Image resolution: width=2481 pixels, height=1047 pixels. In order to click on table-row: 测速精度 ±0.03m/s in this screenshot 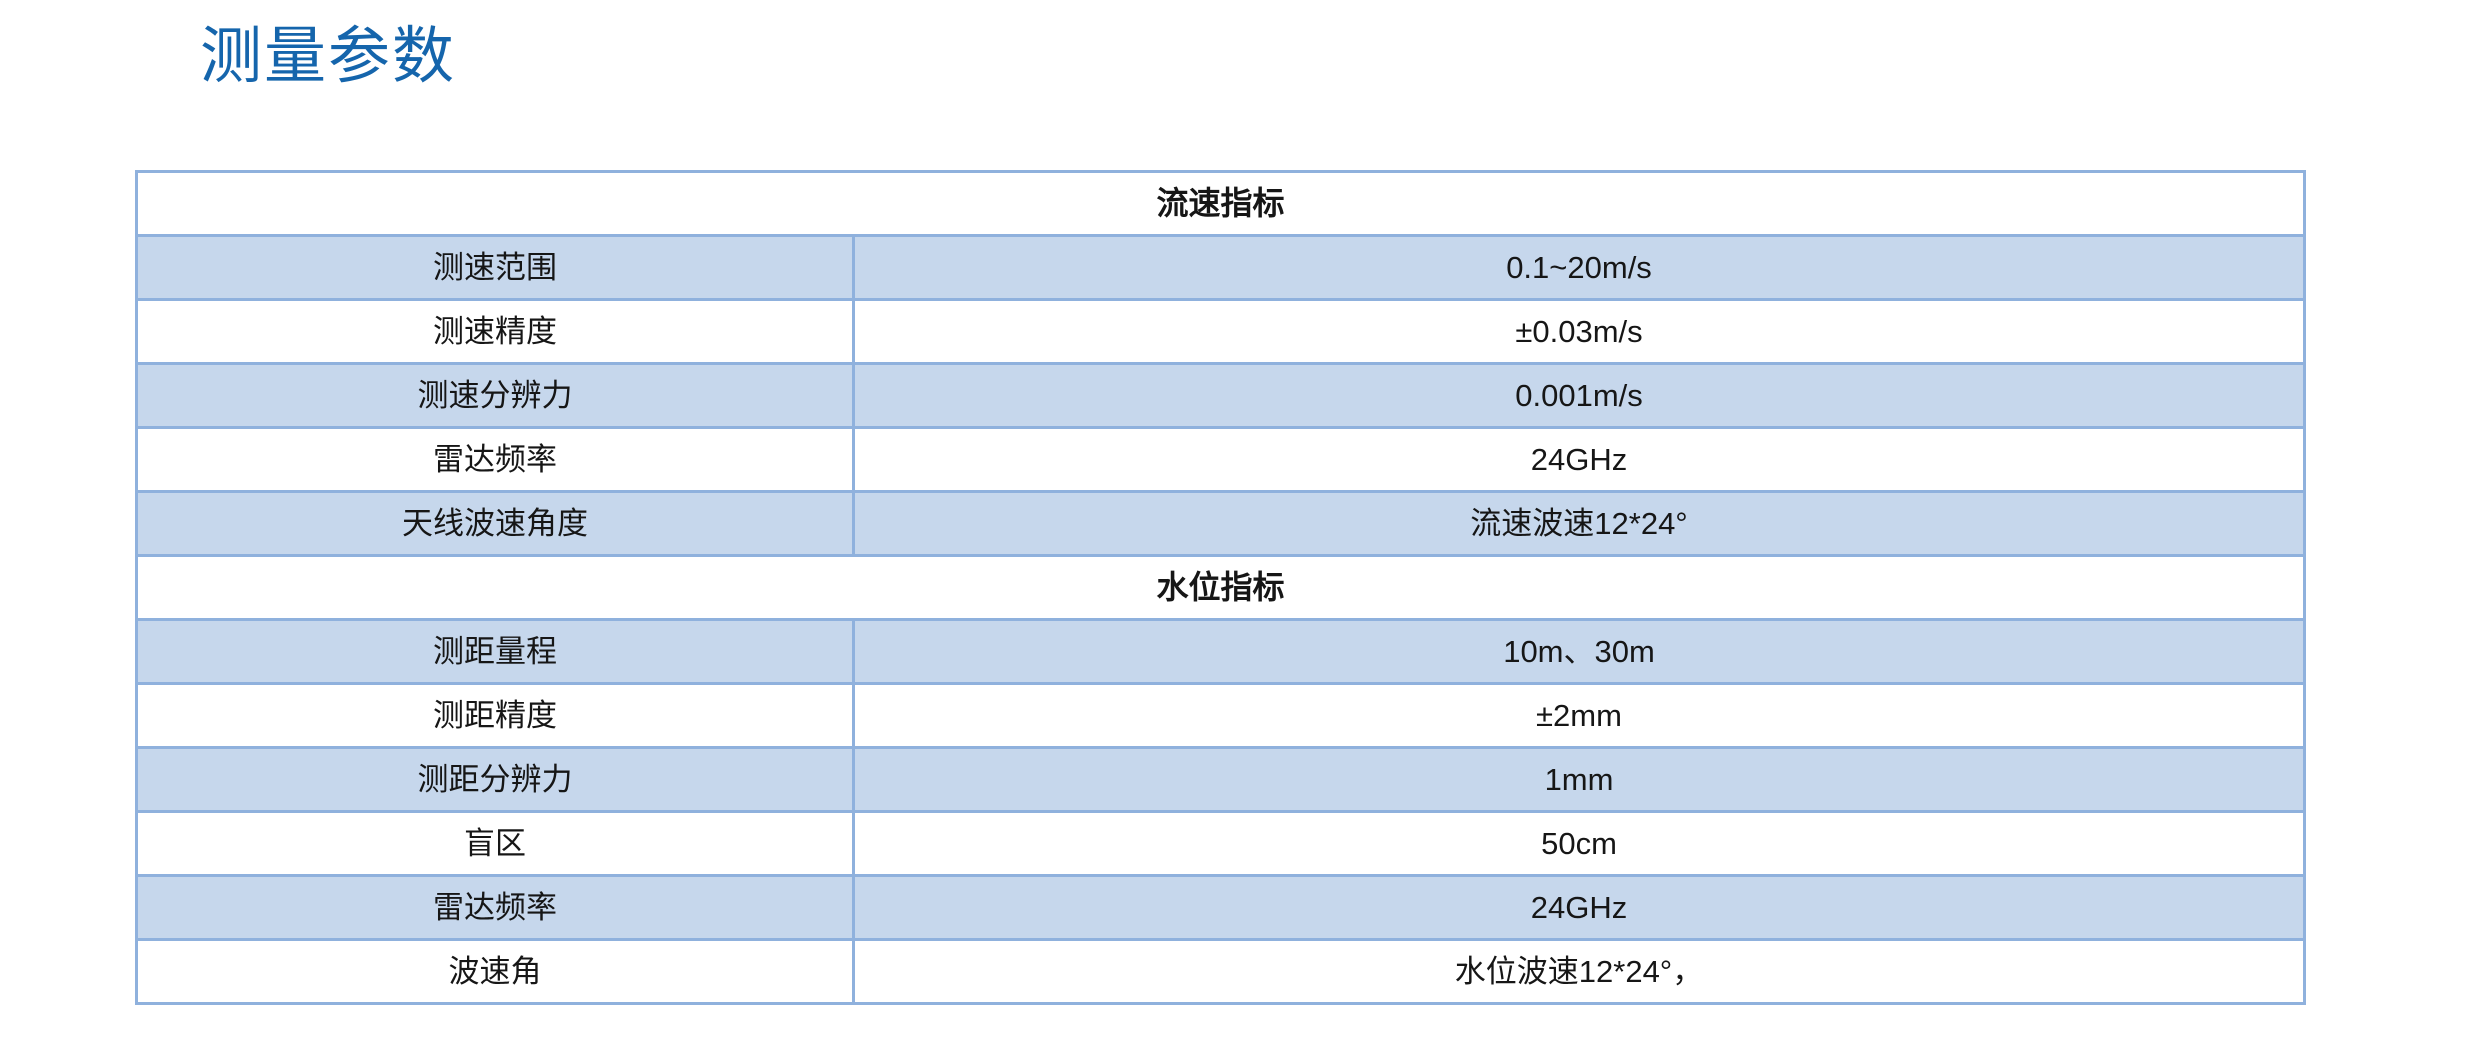, I will do `click(1221, 331)`.